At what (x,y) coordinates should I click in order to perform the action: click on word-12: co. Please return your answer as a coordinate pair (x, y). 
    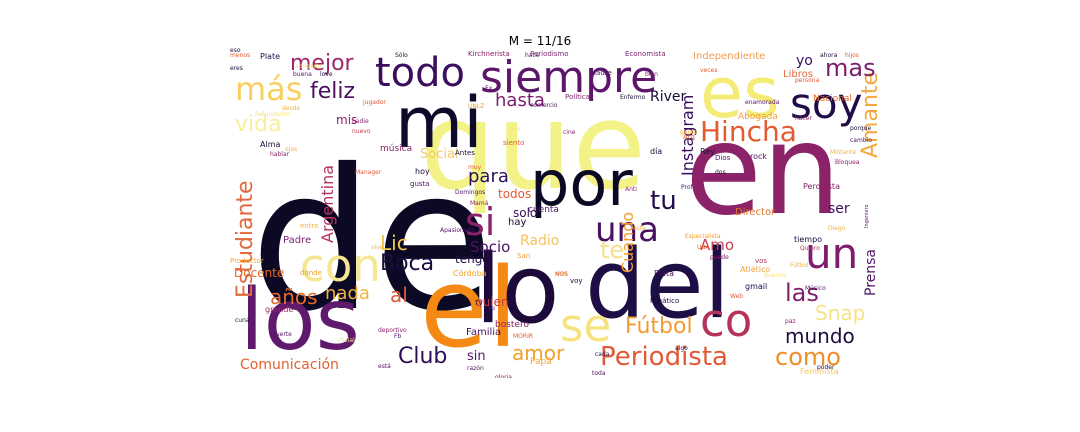
    Looking at the image, I should click on (726, 320).